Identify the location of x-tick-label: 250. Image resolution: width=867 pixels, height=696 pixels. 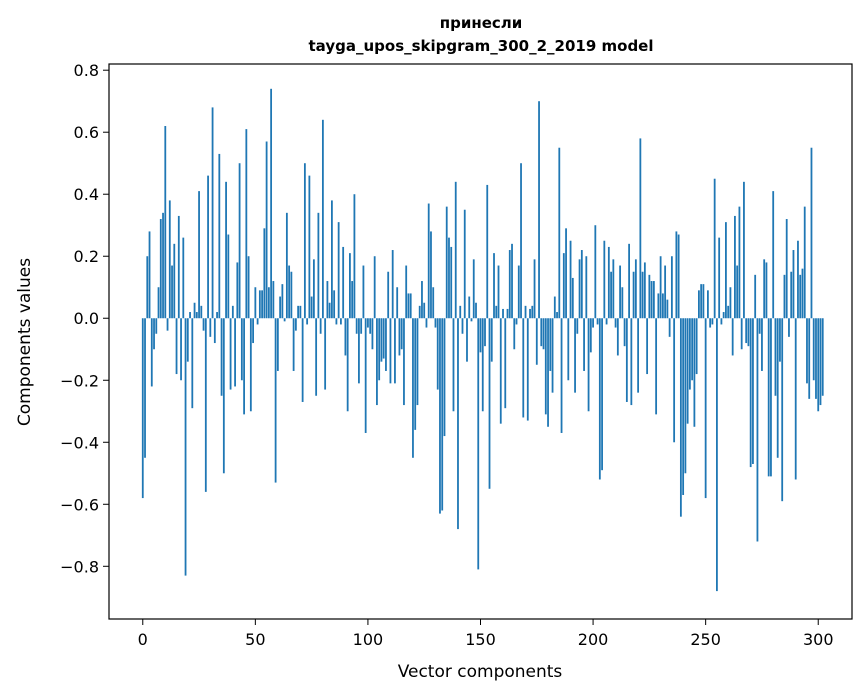
(705, 639).